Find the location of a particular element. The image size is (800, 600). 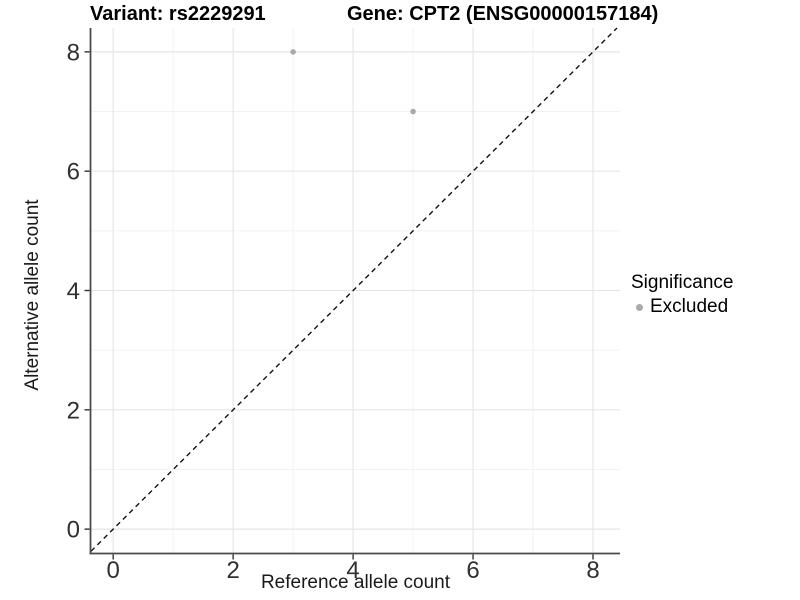

y-axis-title: Alternative allele count is located at coordinates (32, 295).